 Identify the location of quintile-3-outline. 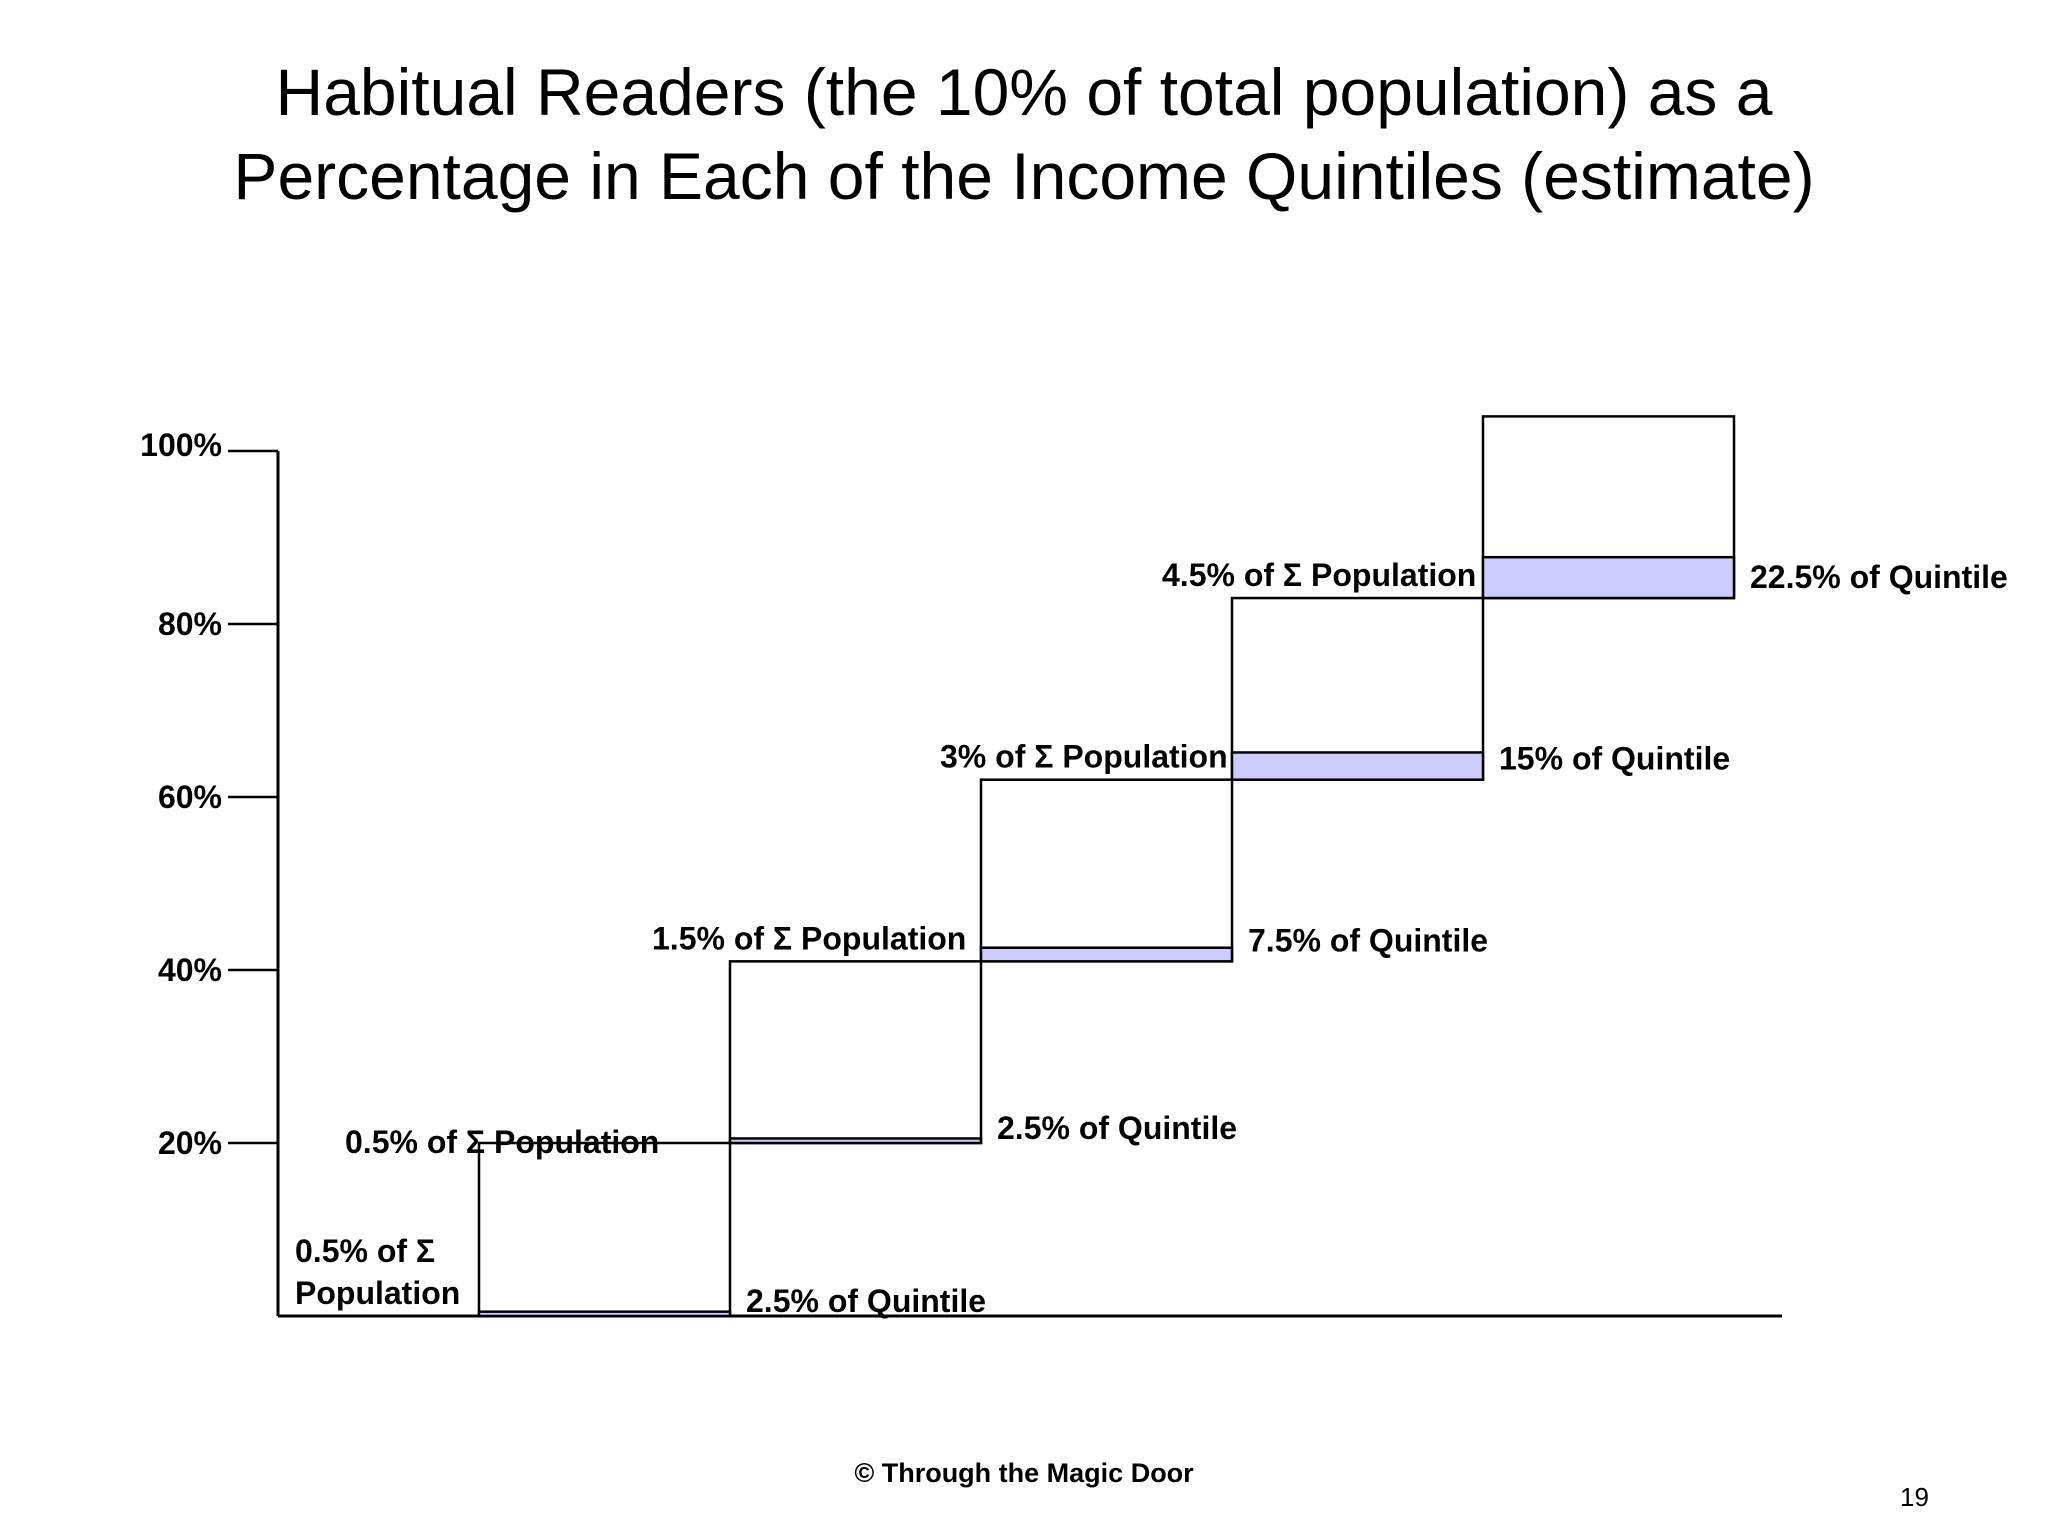
(1106, 870).